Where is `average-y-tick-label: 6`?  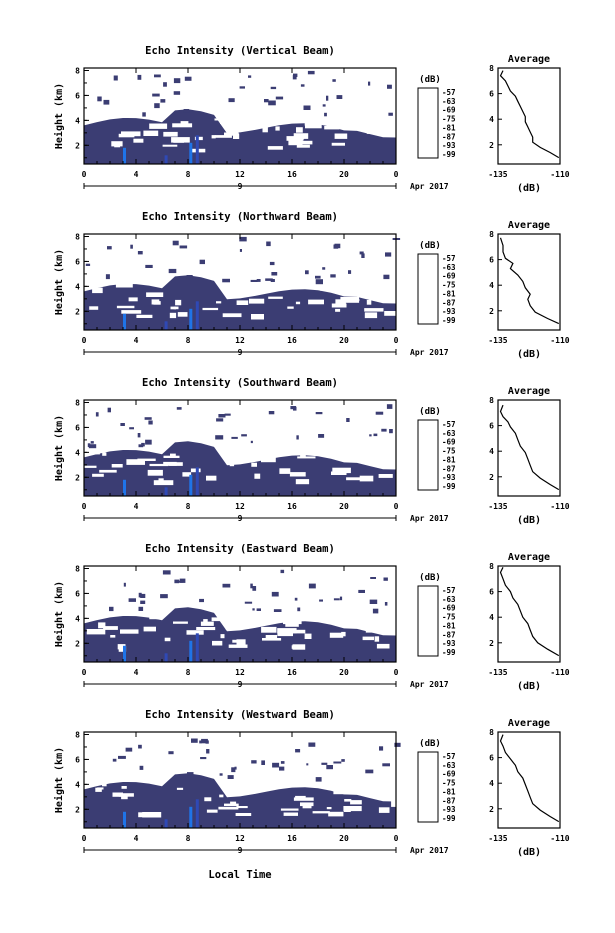
average-y-tick-label: 6 is located at coordinates (491, 260).